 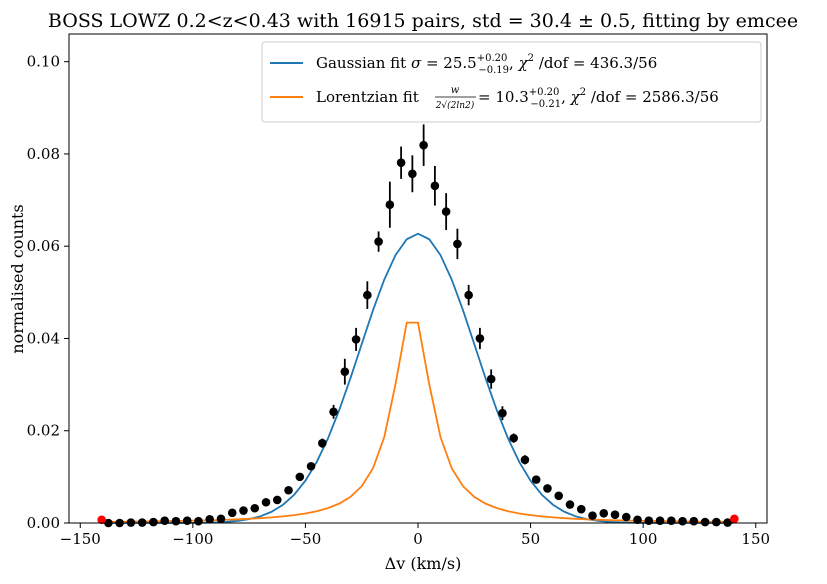 I want to click on legend-fraction-numerator: w, so click(x=455, y=90).